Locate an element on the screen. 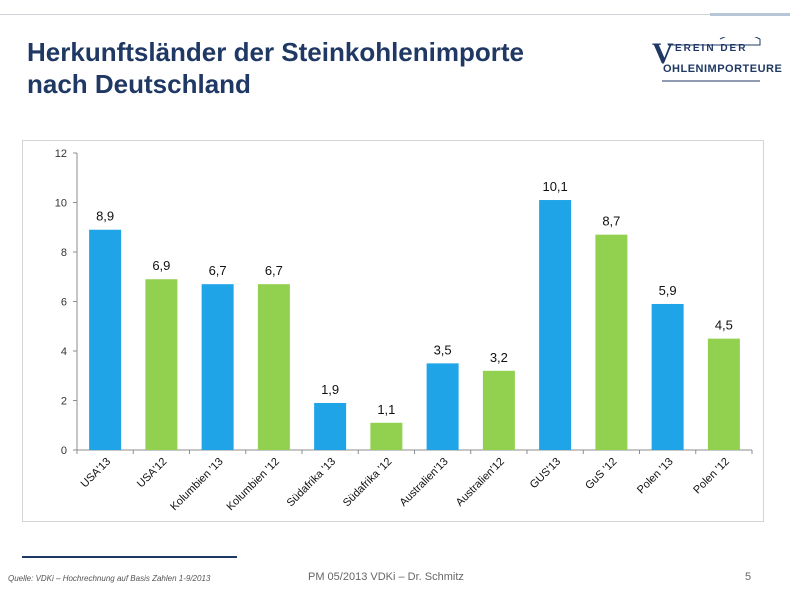 The width and height of the screenshot is (800, 600). category-label: USA'13 is located at coordinates (96, 473).